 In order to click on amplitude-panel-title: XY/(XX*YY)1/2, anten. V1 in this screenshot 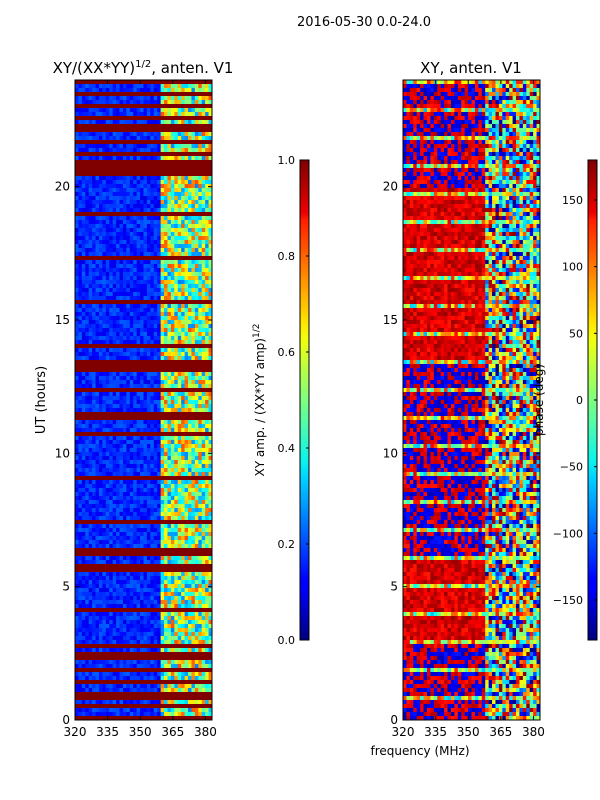, I will do `click(143, 68)`.